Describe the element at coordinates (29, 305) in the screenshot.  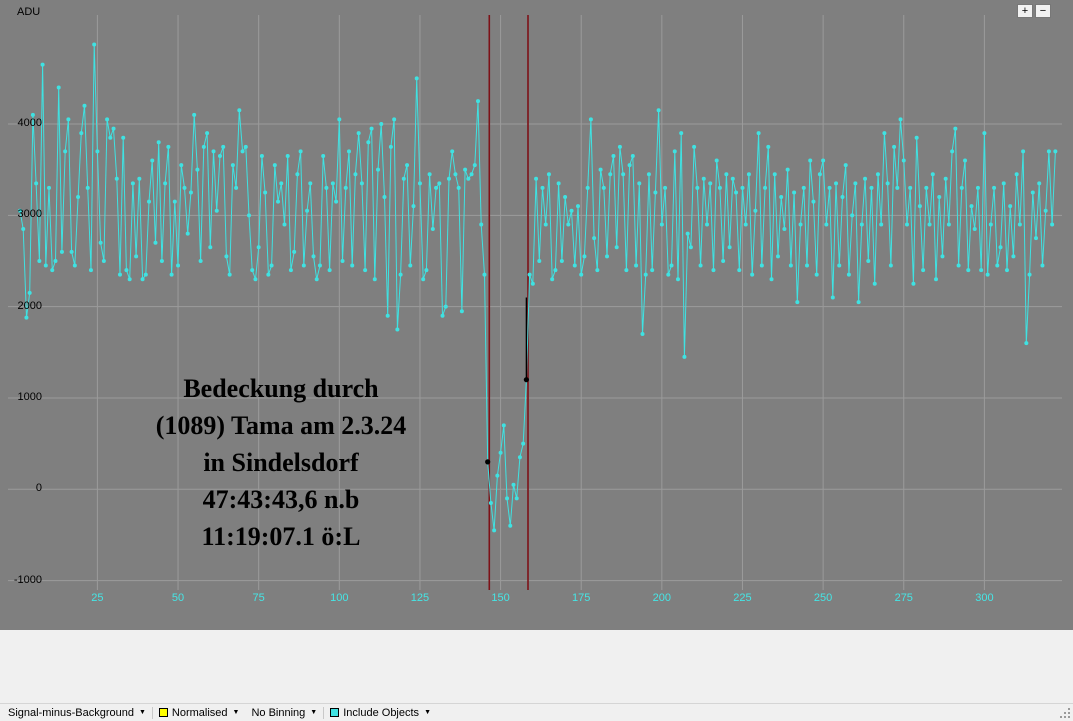
I see `y-tick-label: 2000` at that location.